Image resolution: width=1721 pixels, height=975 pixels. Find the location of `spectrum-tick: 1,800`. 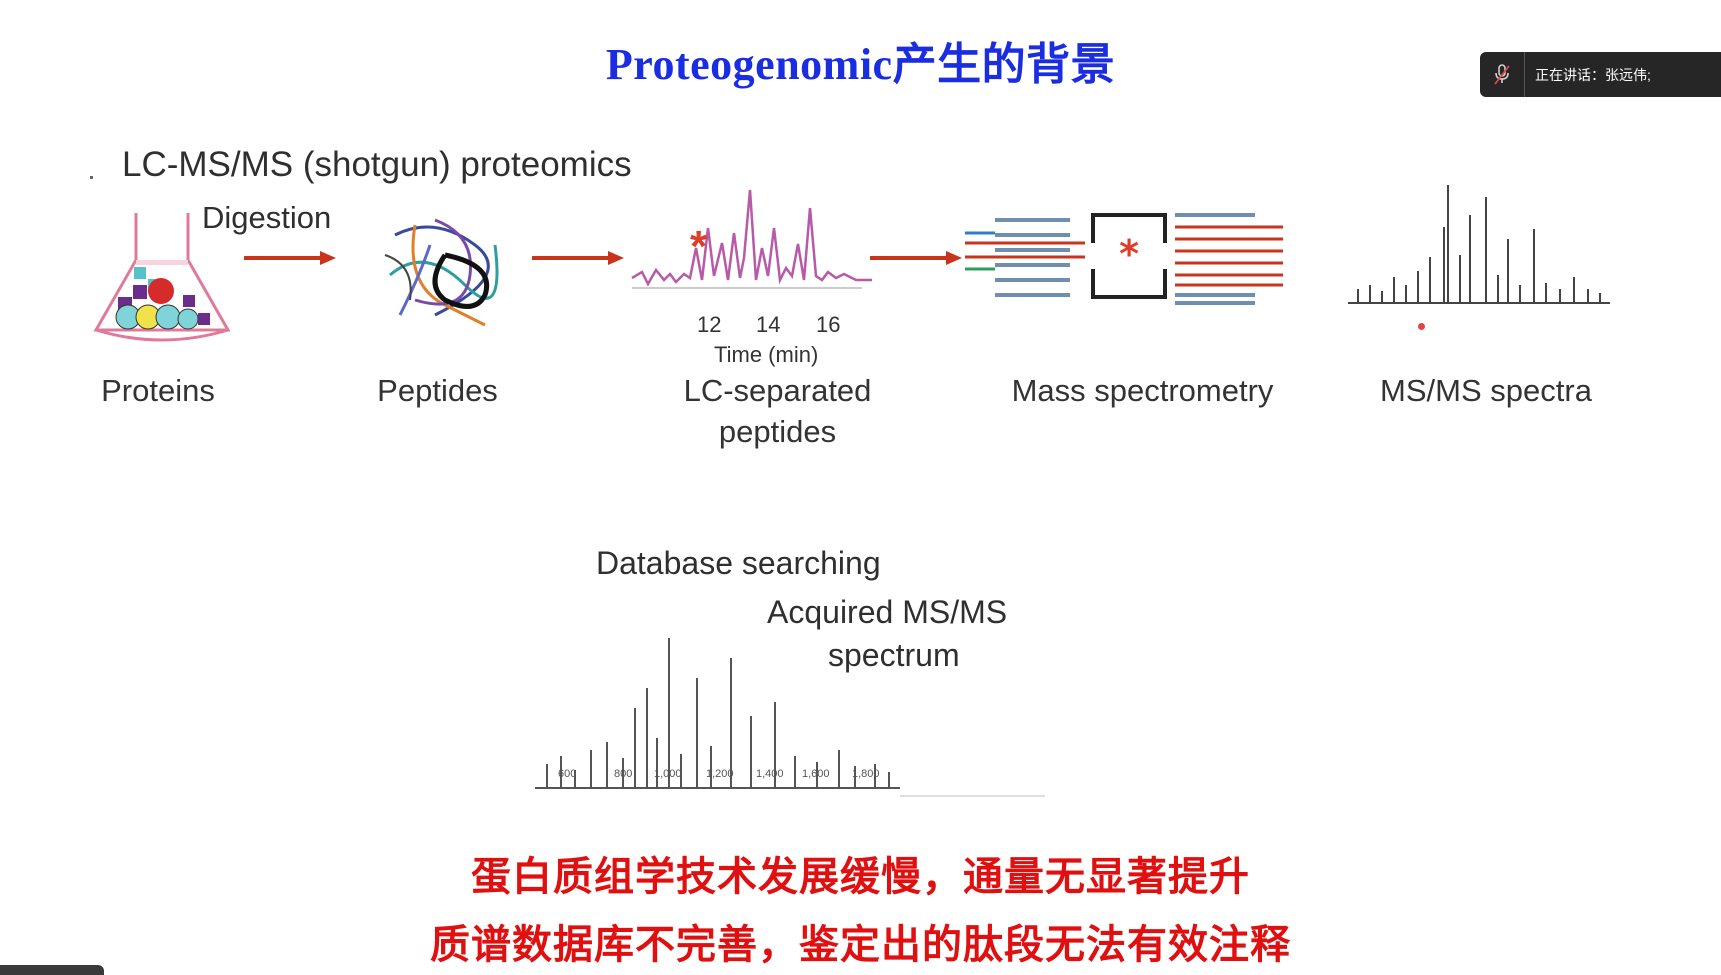

spectrum-tick: 1,800 is located at coordinates (866, 774).